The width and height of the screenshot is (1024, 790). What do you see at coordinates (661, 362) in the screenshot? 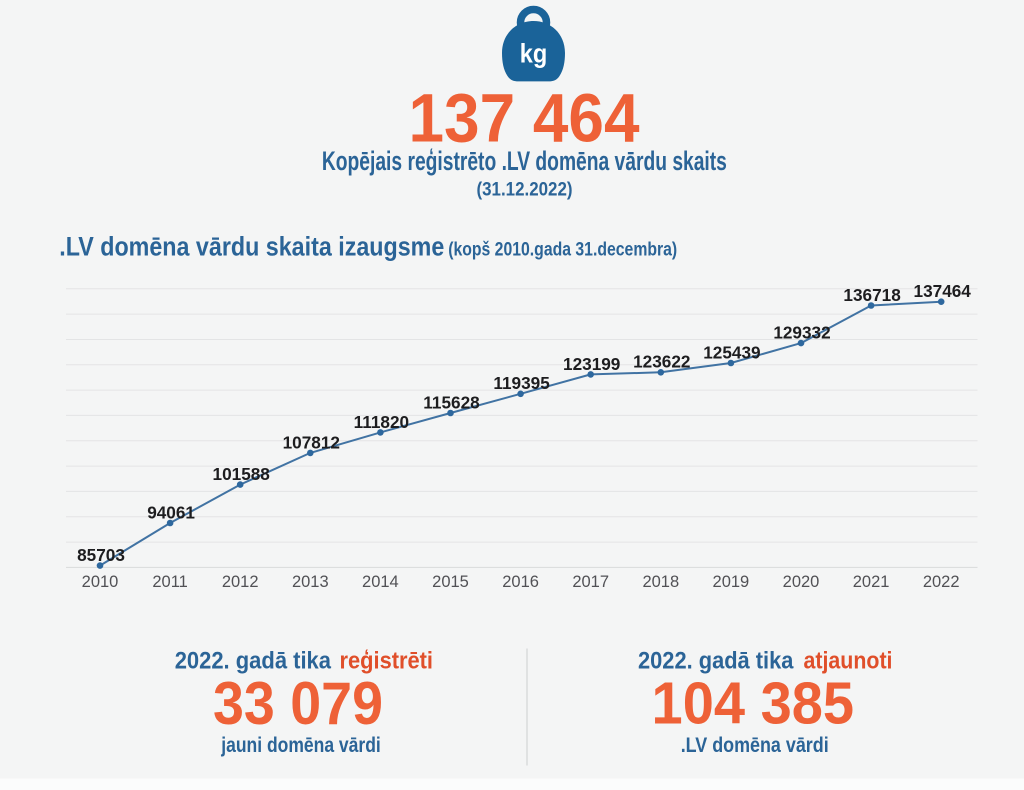
I see `svg-text: 123622` at bounding box center [661, 362].